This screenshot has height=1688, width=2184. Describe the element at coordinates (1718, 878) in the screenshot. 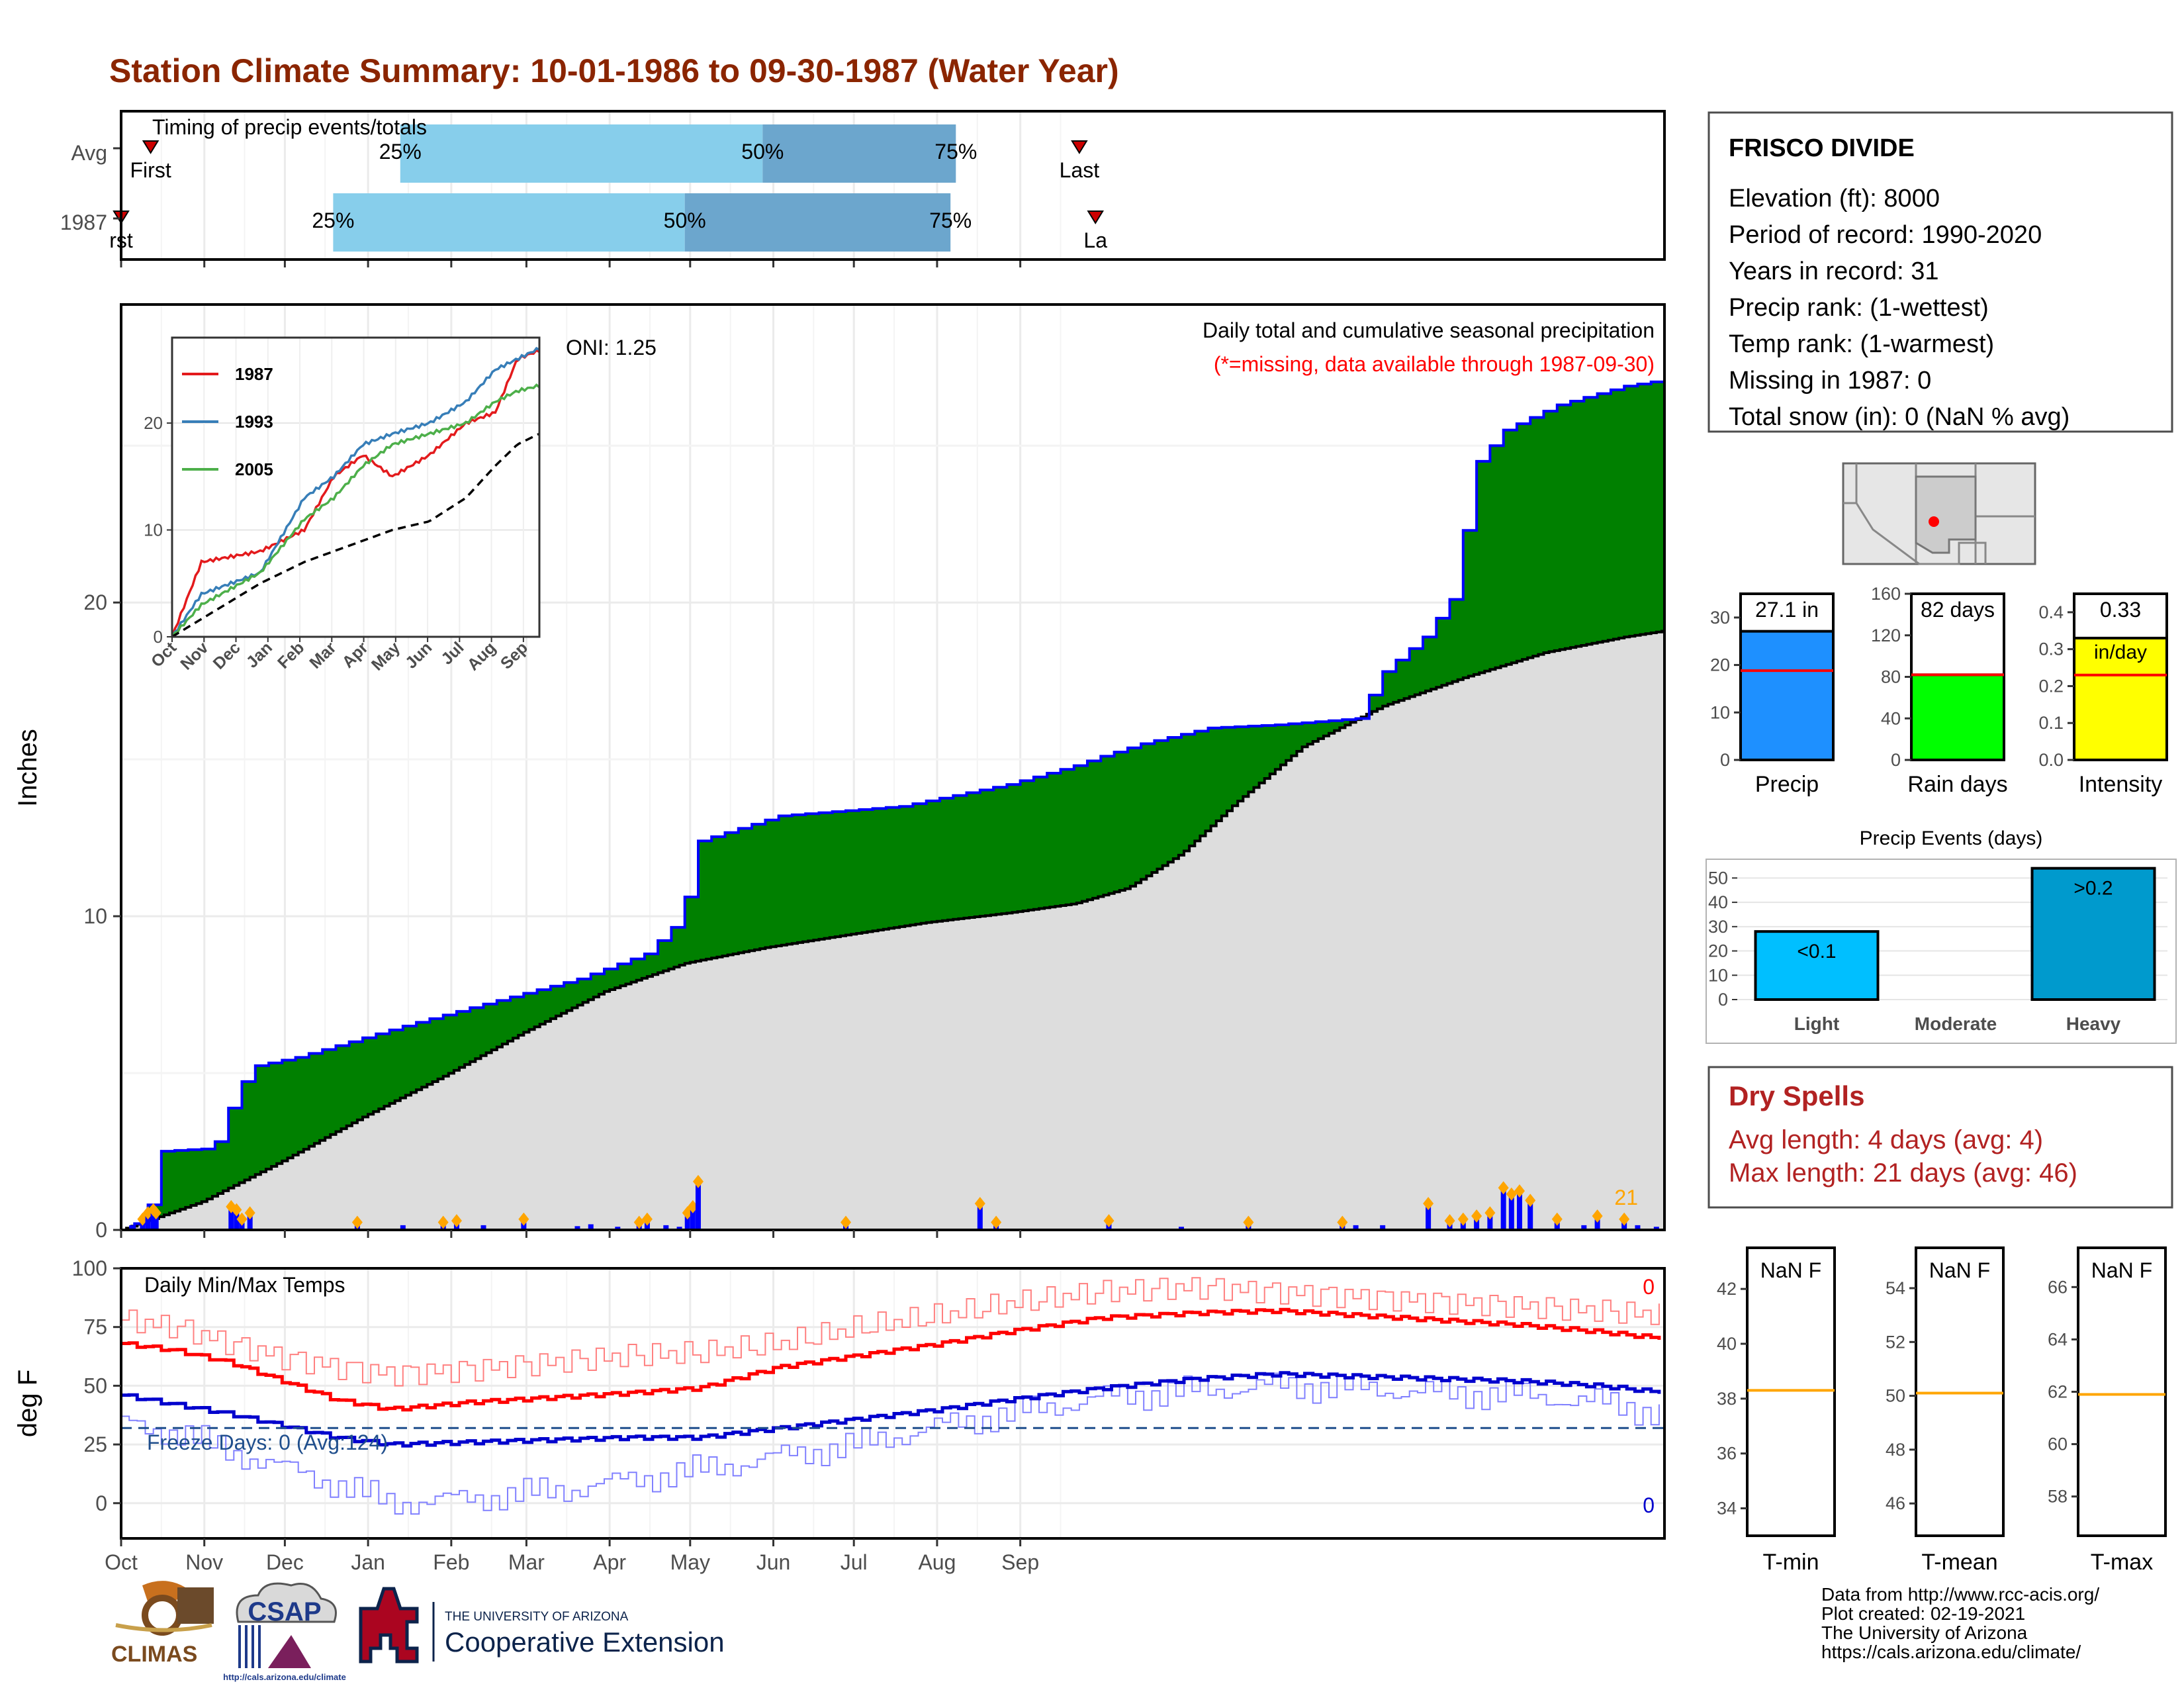

I see `events-ytick-label: 50` at that location.